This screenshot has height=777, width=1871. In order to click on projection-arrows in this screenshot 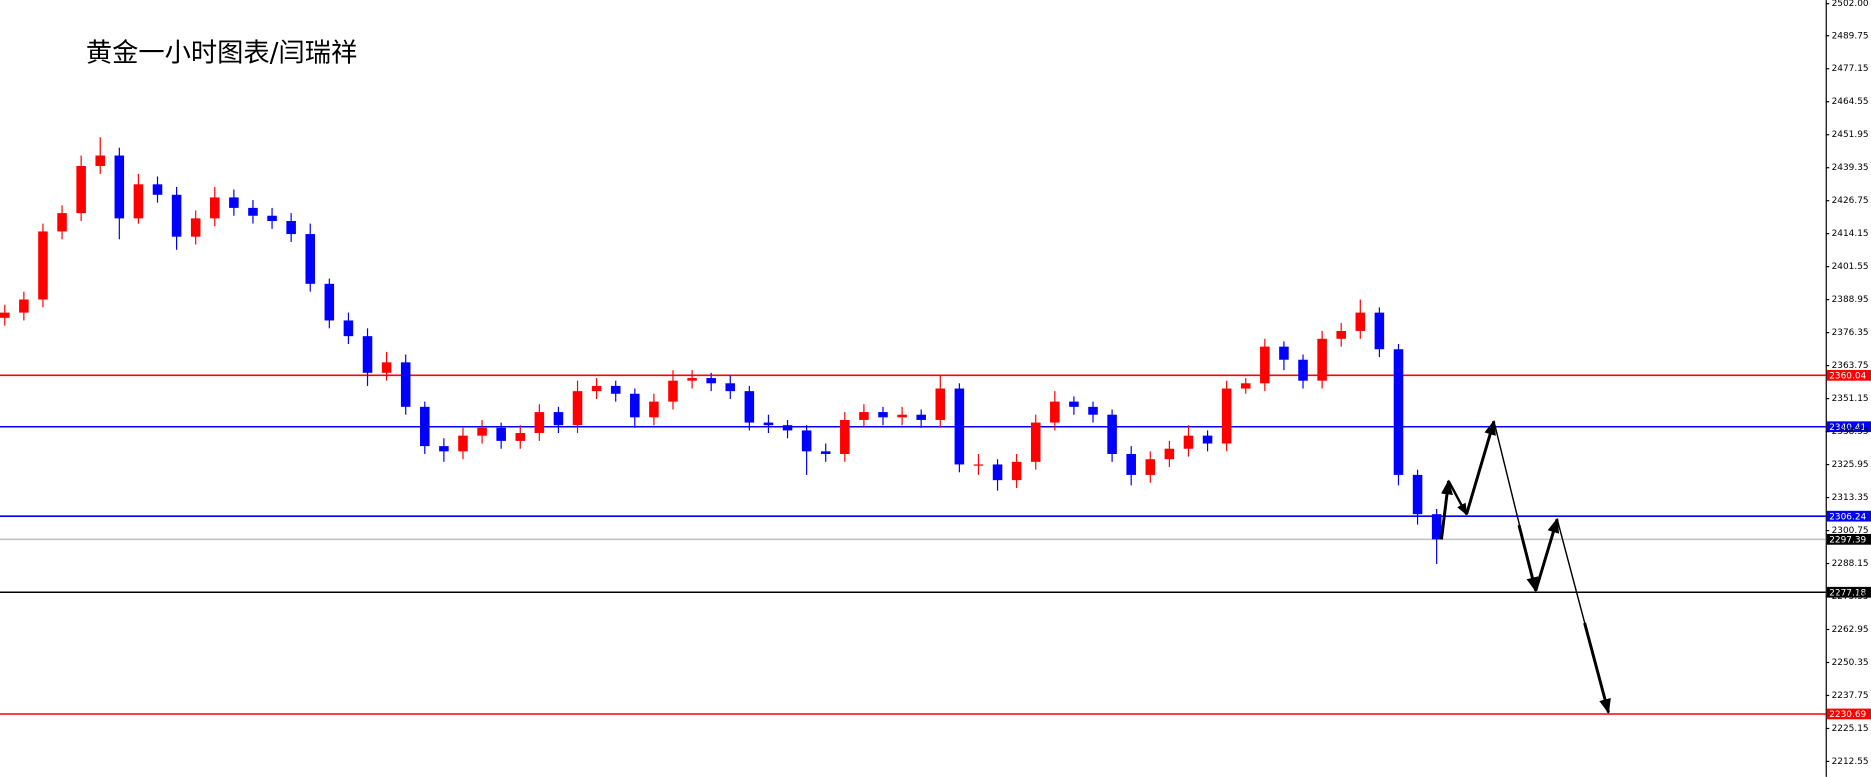, I will do `click(1525, 566)`.